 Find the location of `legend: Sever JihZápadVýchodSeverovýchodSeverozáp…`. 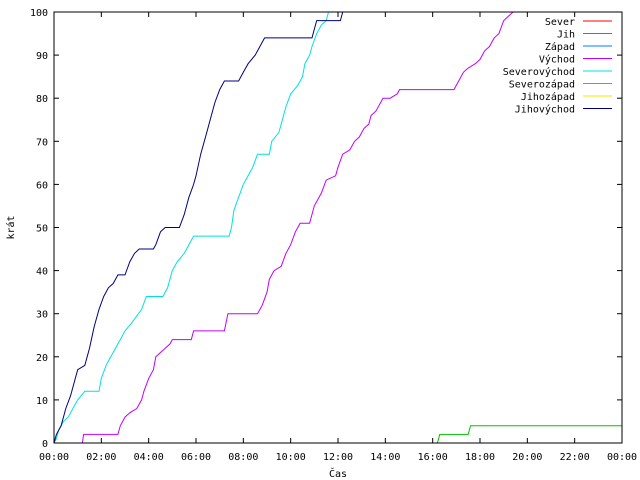

legend: Sever JihZápadVýchodSeverovýchodSeverozáp… is located at coordinates (557, 66).